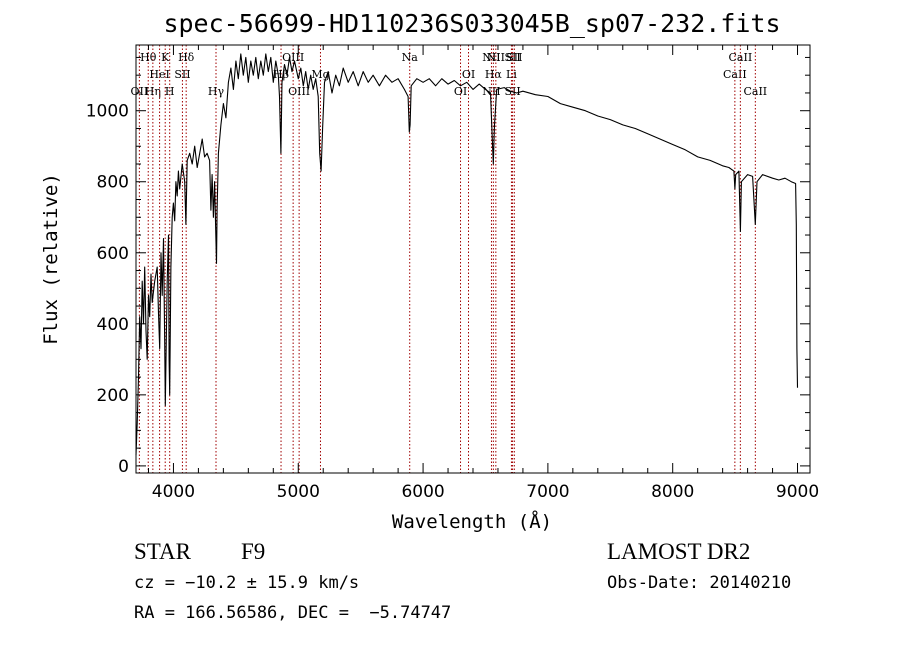 The height and width of the screenshot is (649, 900). Describe the element at coordinates (51, 259) in the screenshot. I see `y-axis-label: Flux (relative)` at that location.